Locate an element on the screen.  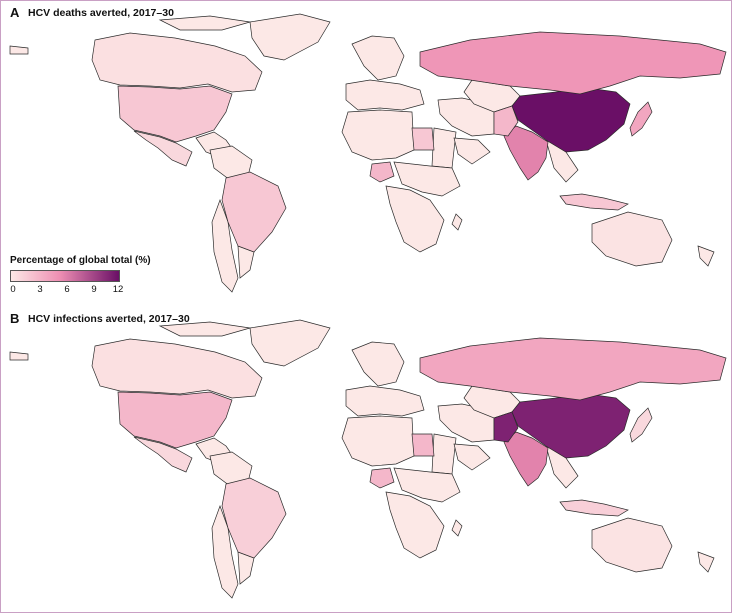
legend-tick: 12 is located at coordinates (118, 289).